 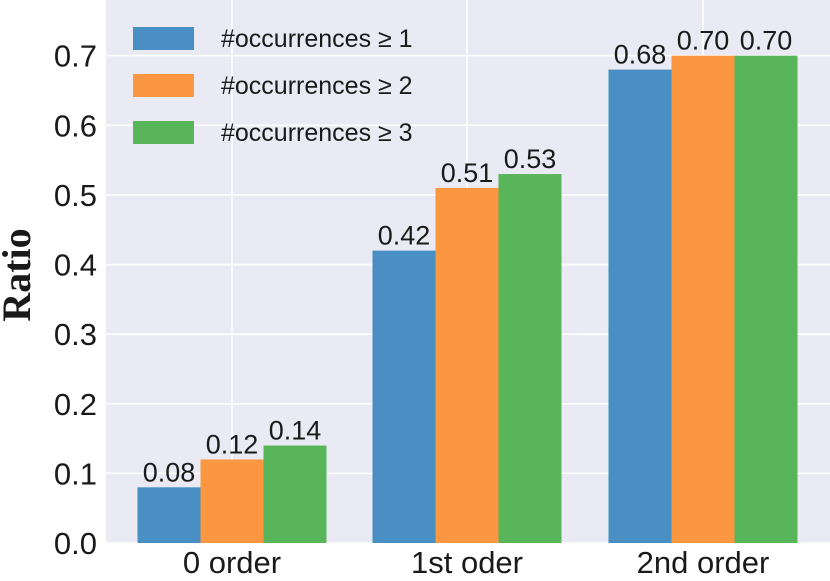 What do you see at coordinates (75, 195) in the screenshot?
I see `y-tick-label: 0.5` at bounding box center [75, 195].